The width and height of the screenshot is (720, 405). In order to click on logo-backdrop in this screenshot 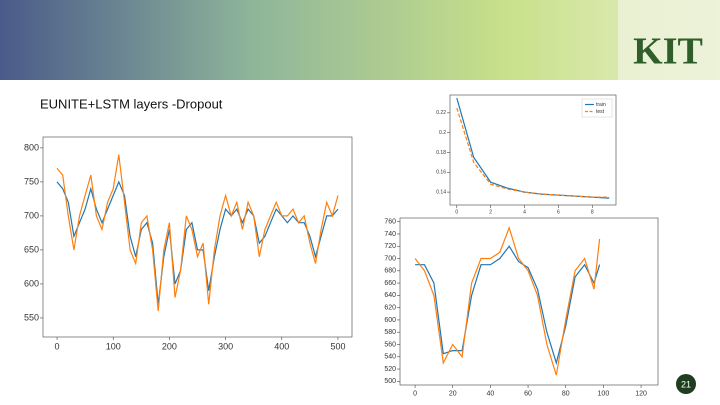, I will do `click(669, 40)`.